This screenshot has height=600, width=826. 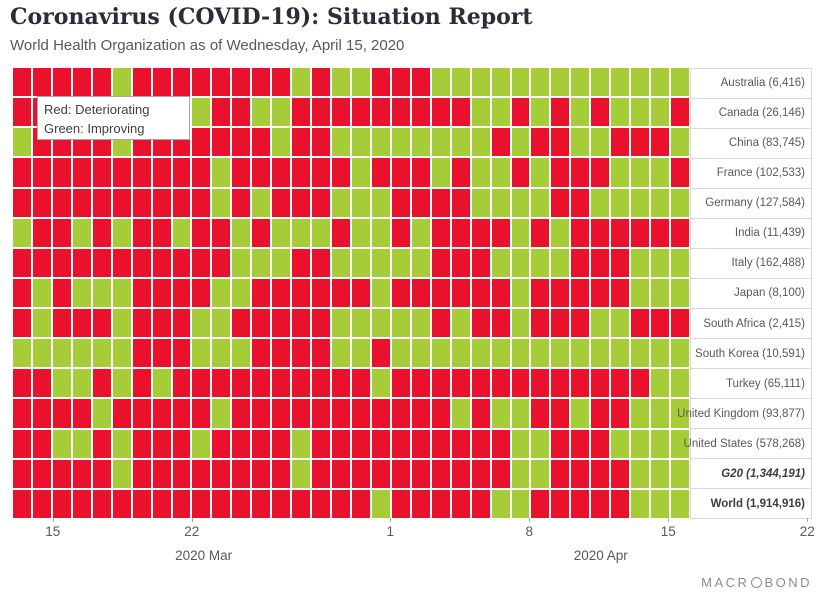 I want to click on logo-text-prefix: MACR, so click(x=725, y=582).